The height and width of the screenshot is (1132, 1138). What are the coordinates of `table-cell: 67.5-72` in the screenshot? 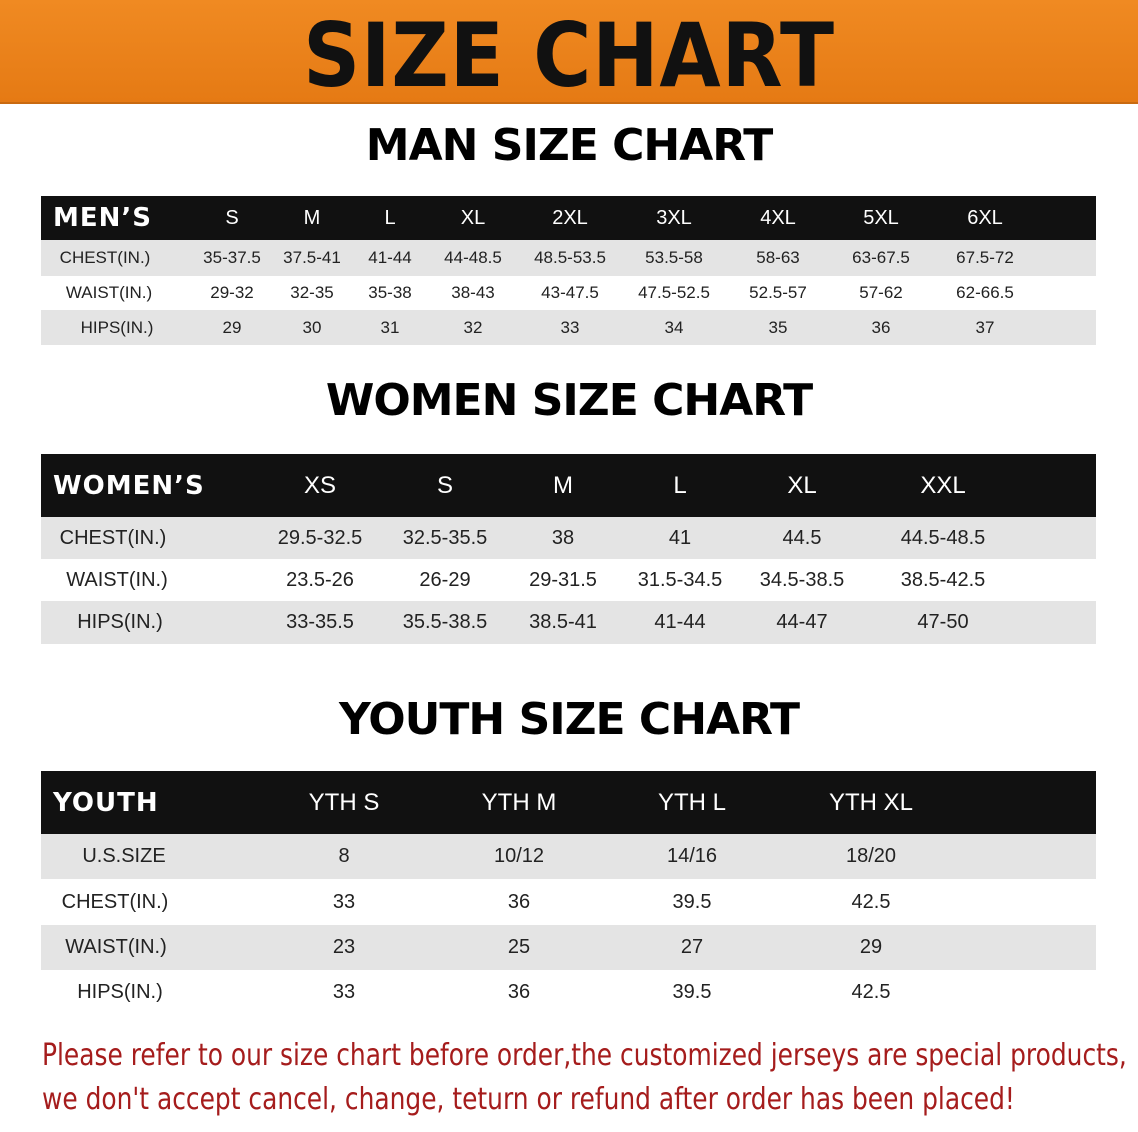 It's located at (985, 257).